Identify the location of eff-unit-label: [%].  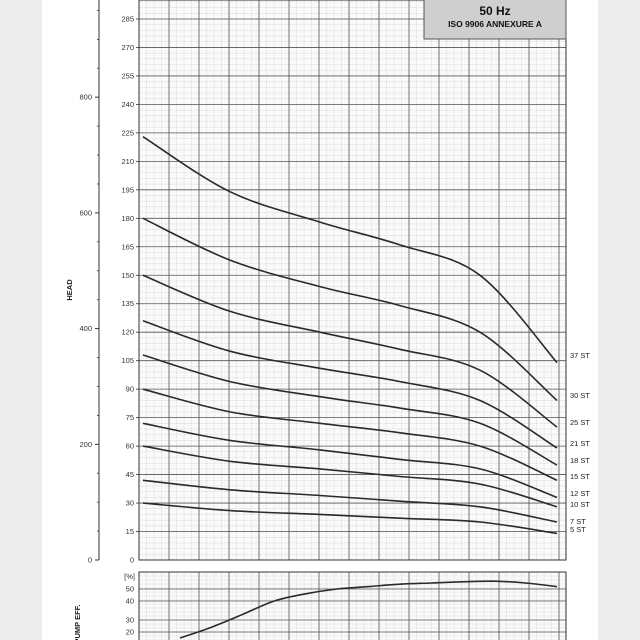
(129, 576).